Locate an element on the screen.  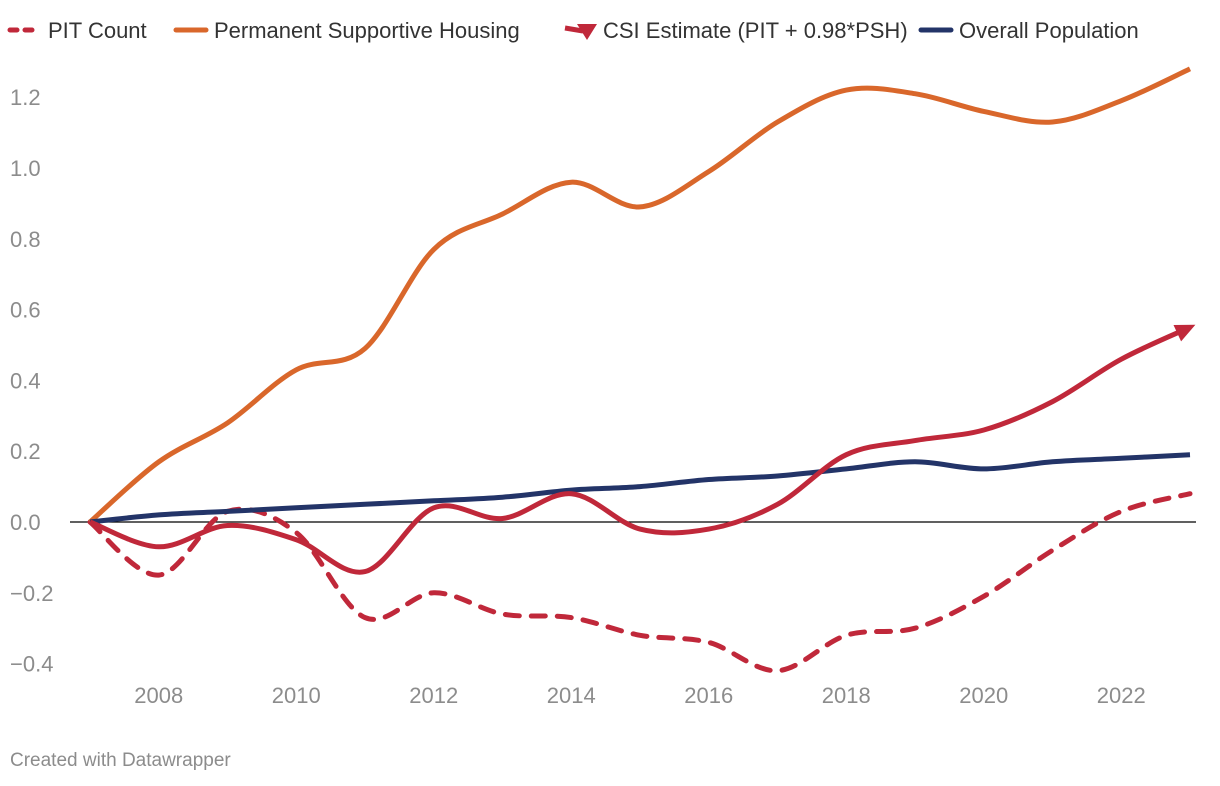
x-tick-label: 2012 is located at coordinates (433, 695).